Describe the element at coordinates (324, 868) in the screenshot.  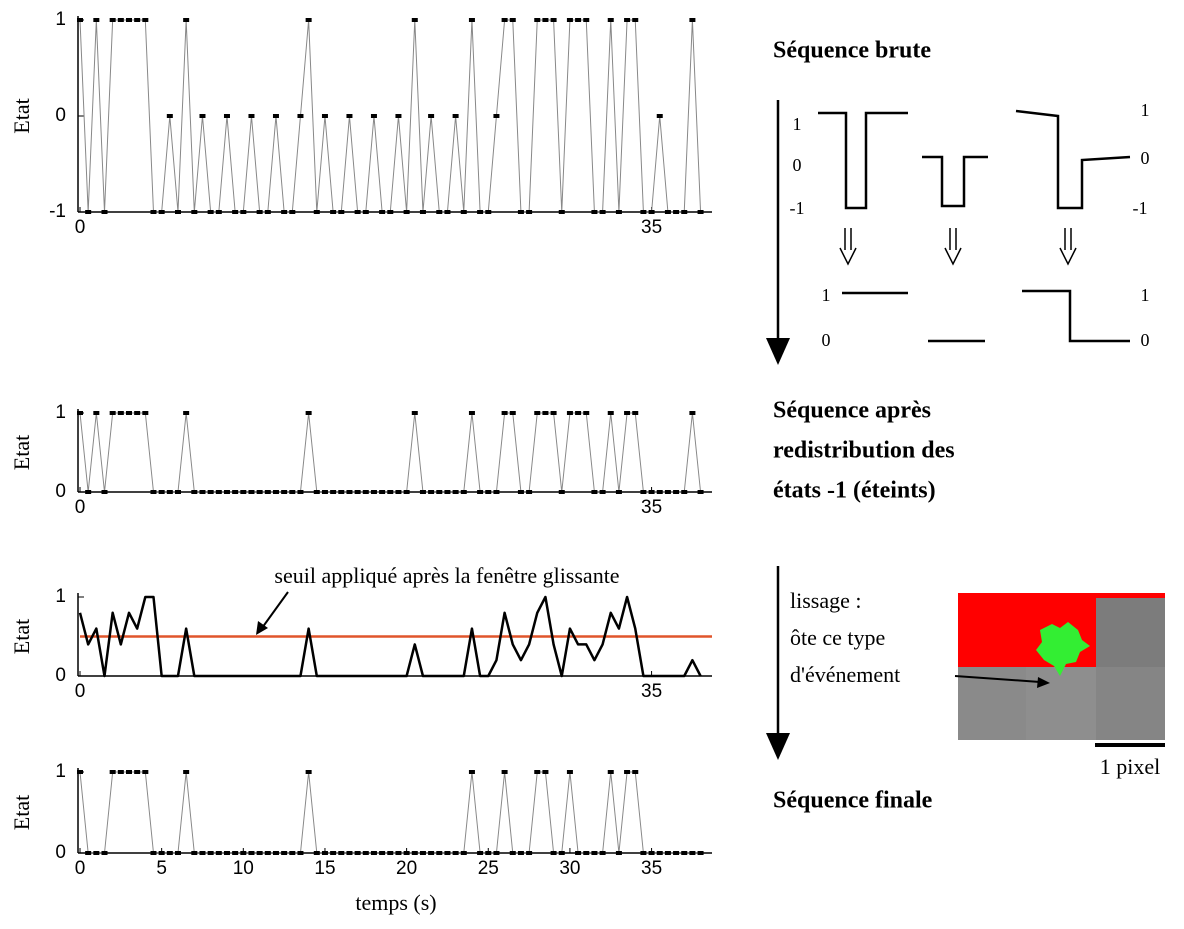
I see `x-tick-label: 15` at that location.